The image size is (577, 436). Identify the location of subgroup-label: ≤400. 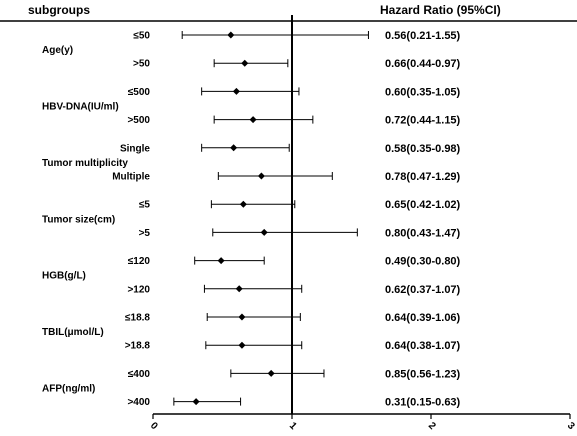
(139, 374).